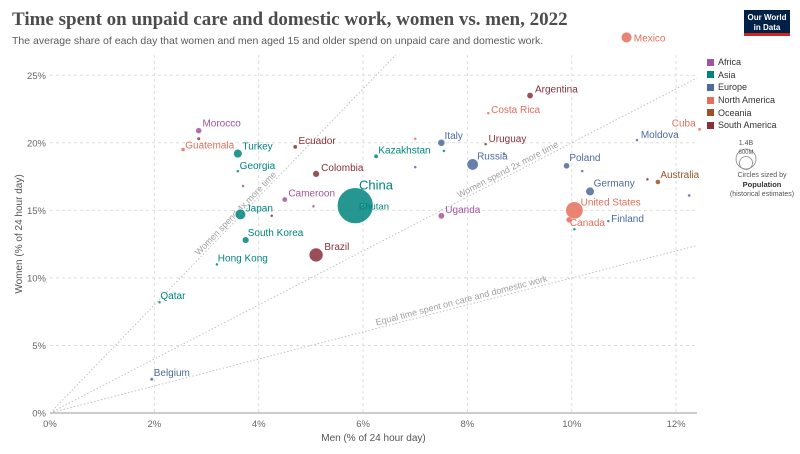 This screenshot has height=454, width=800. I want to click on point-label-uruguay: Uruguay, so click(508, 139).